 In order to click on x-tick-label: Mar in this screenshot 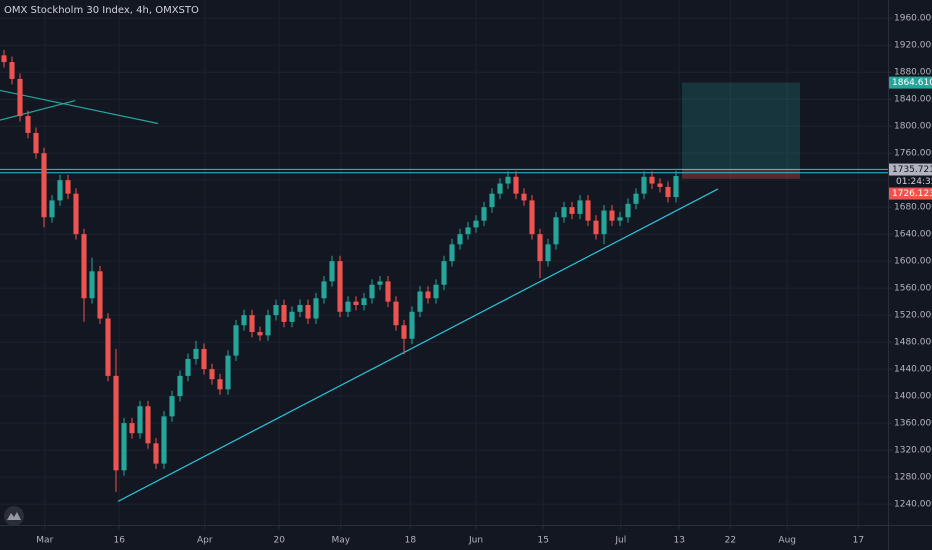, I will do `click(44, 541)`.